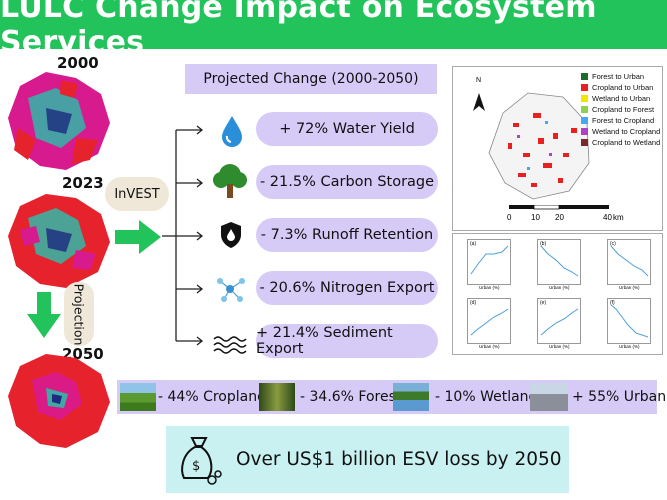 This screenshot has height=500, width=667. Describe the element at coordinates (230, 345) in the screenshot. I see `waves-icon` at that location.